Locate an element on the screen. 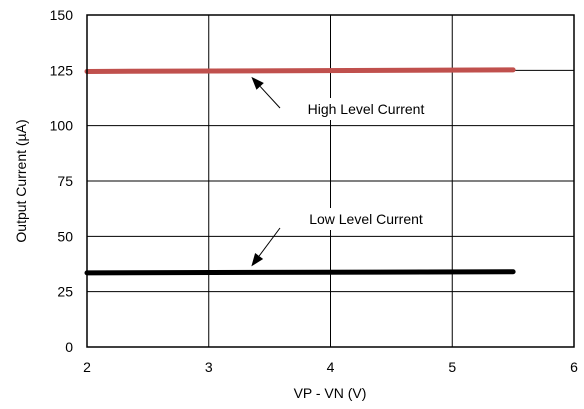  x-tick-label: 5 is located at coordinates (452, 367).